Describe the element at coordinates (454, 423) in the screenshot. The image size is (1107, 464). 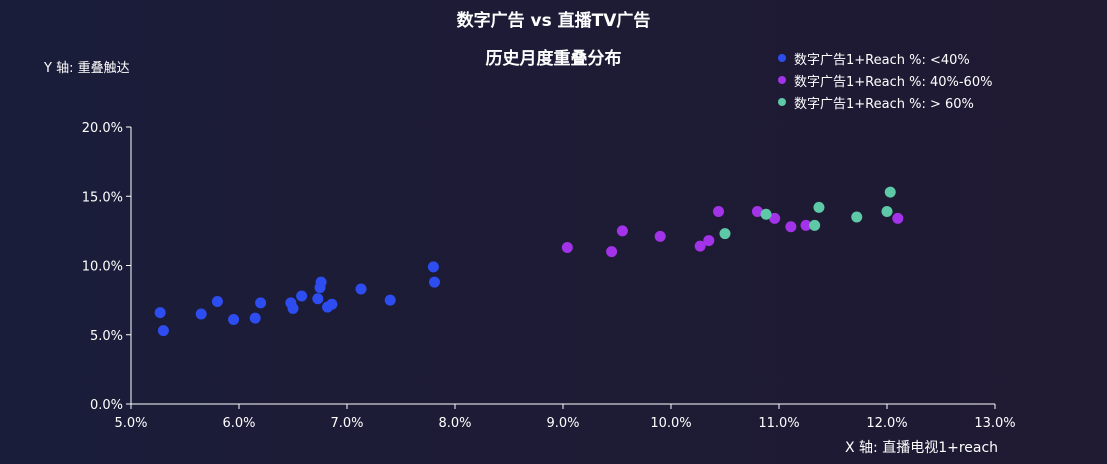
I see `x-tick-label: 8.0%` at that location.